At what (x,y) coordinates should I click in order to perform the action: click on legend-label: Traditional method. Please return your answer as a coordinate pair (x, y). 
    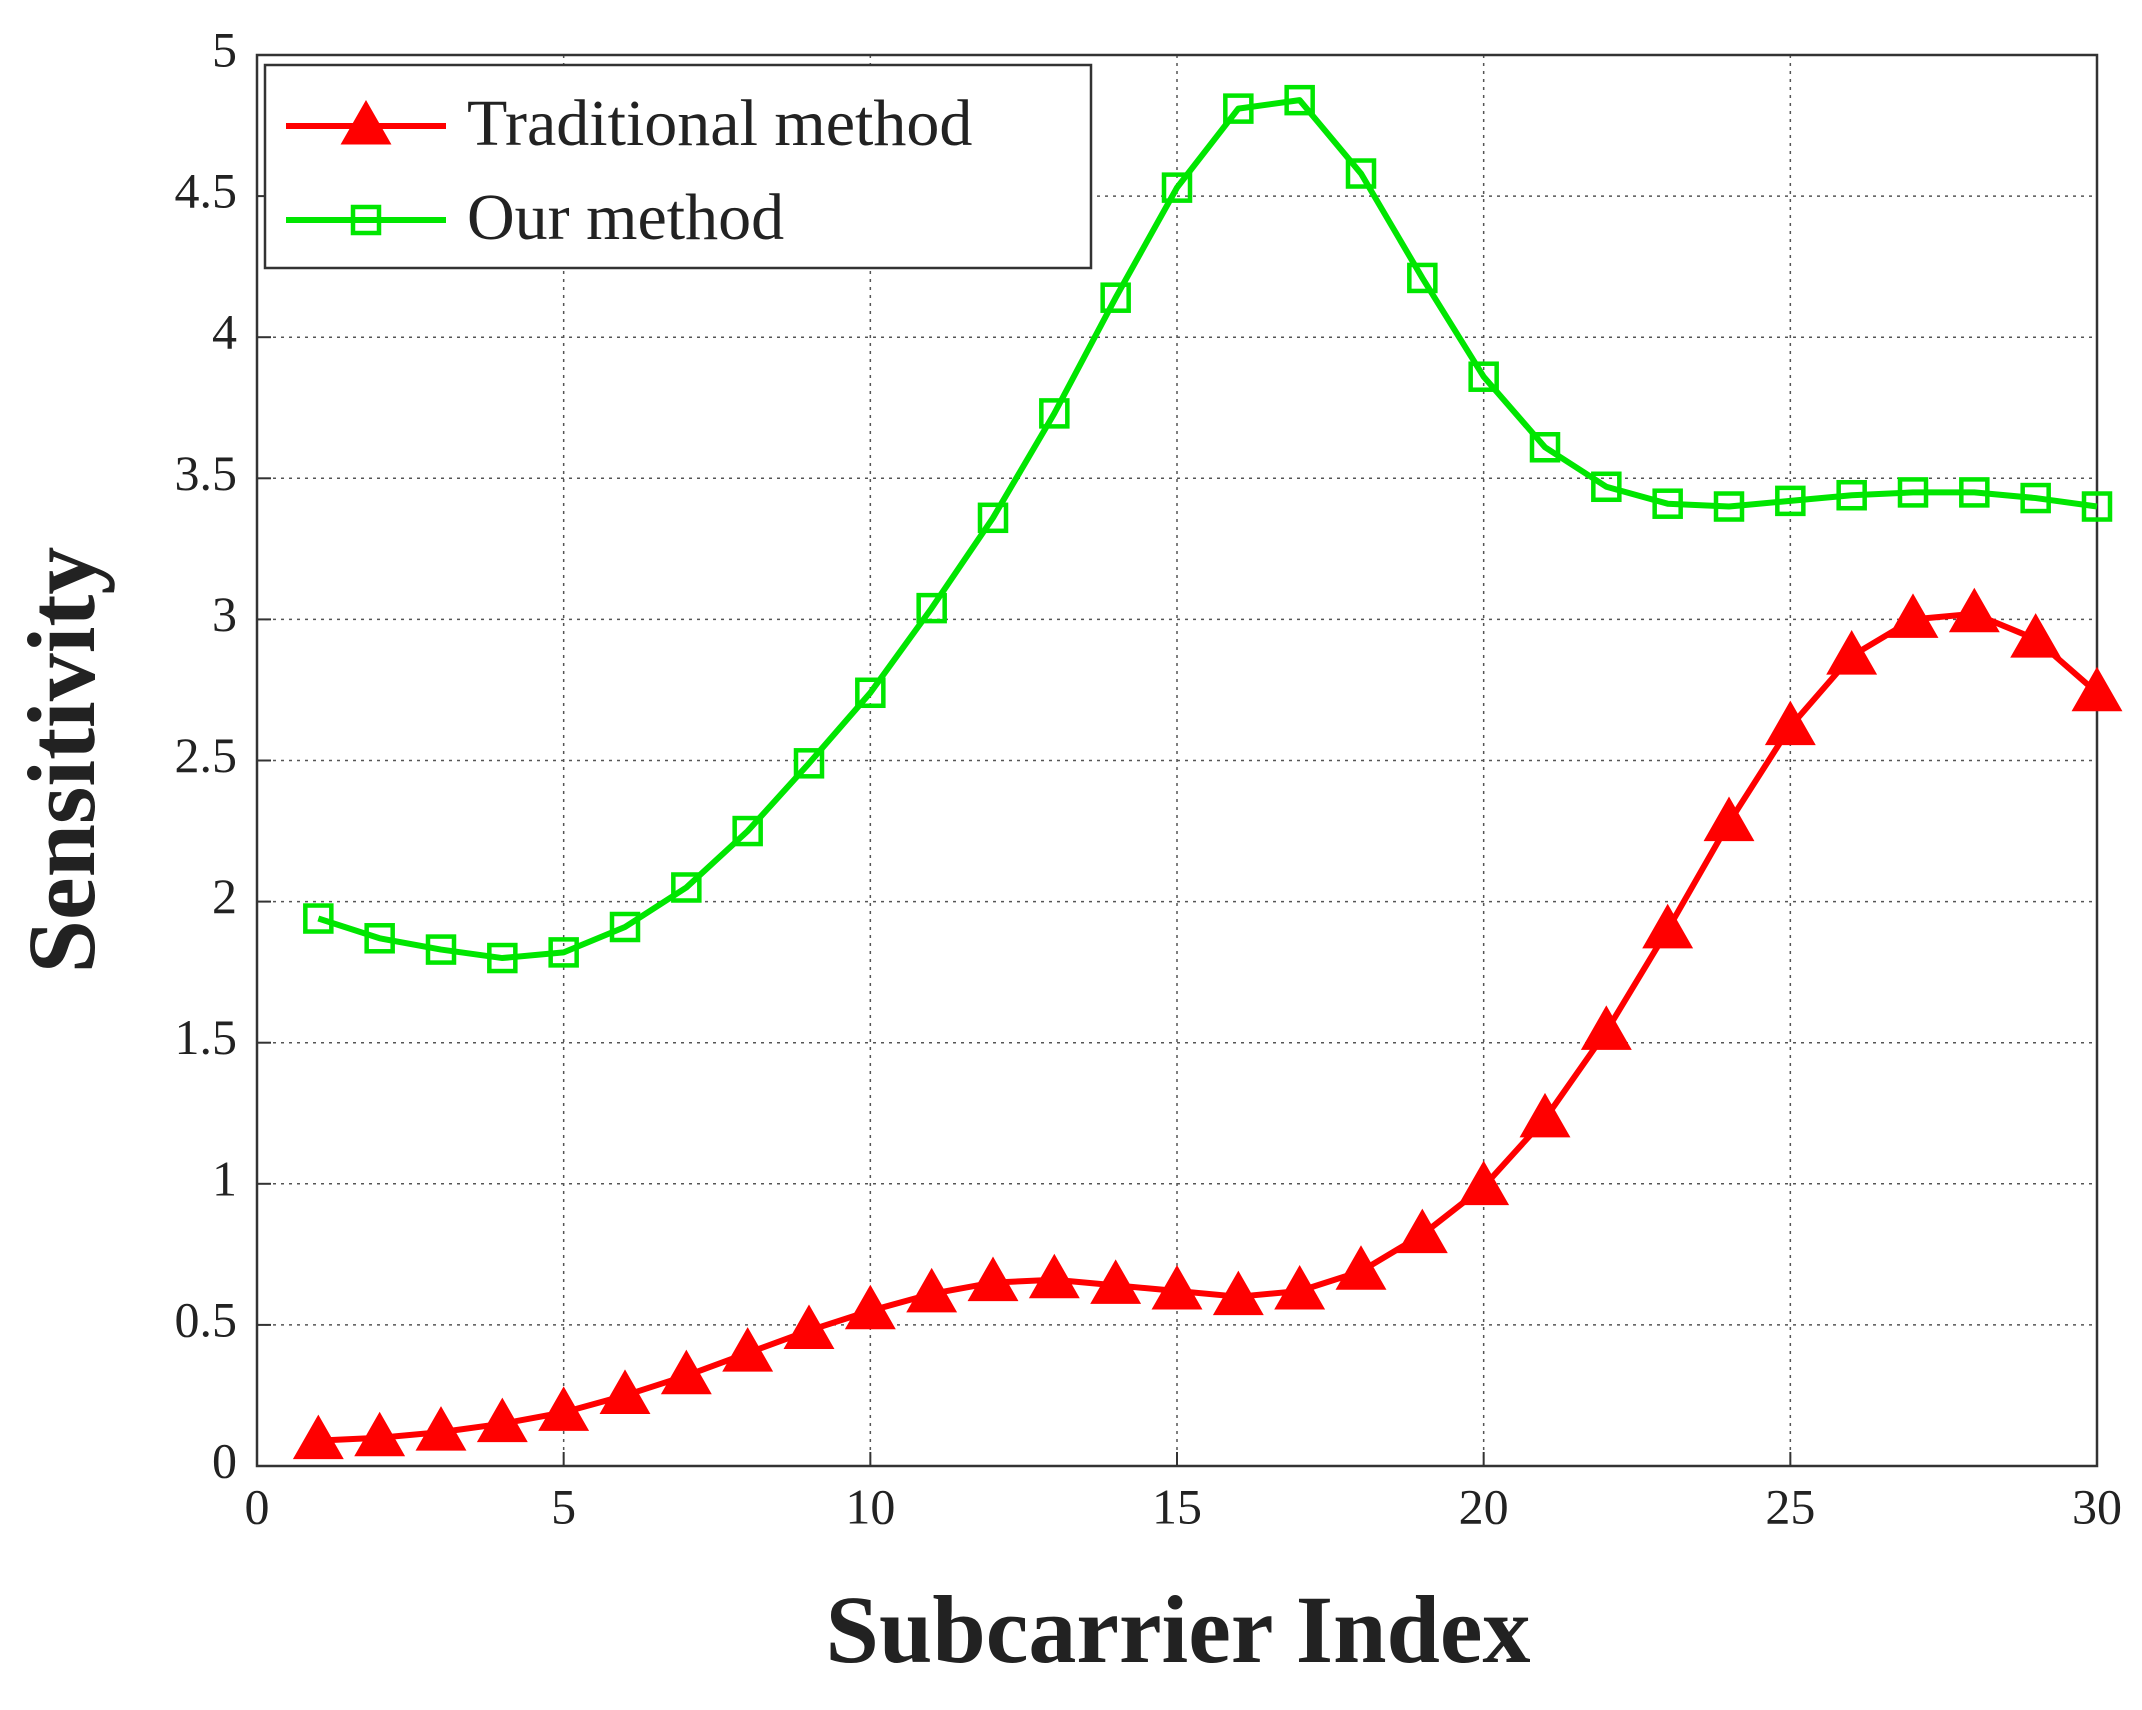
    Looking at the image, I should click on (719, 123).